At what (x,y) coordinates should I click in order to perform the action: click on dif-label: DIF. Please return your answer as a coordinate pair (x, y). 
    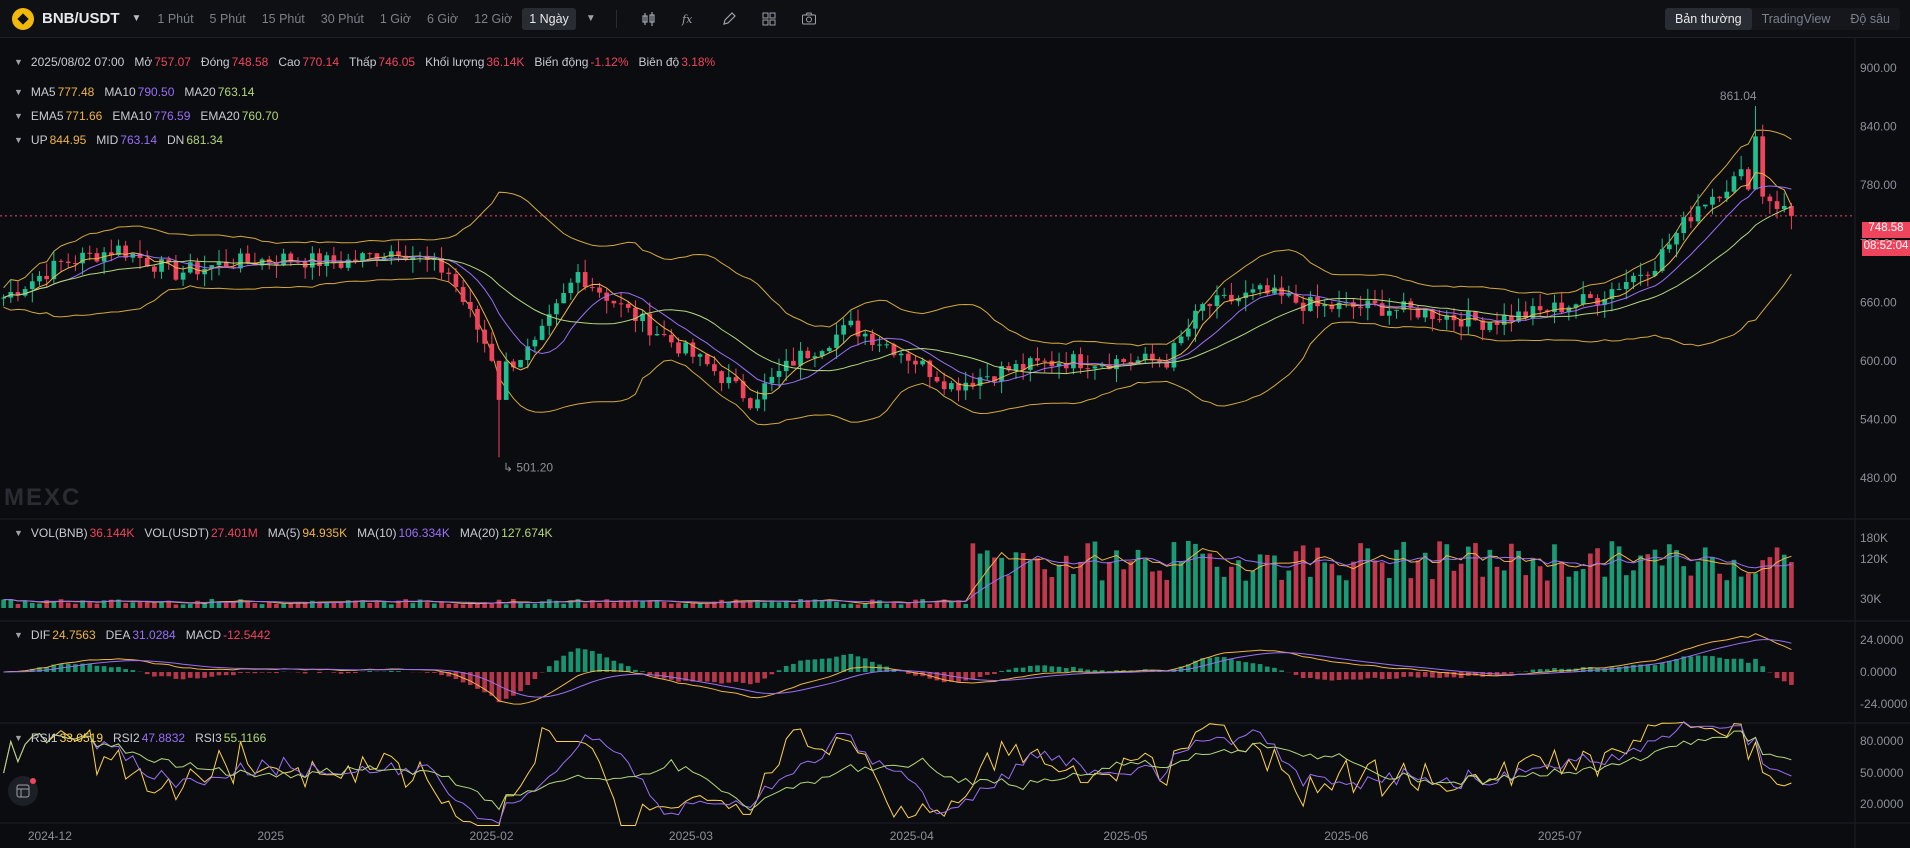
    Looking at the image, I should click on (40, 635).